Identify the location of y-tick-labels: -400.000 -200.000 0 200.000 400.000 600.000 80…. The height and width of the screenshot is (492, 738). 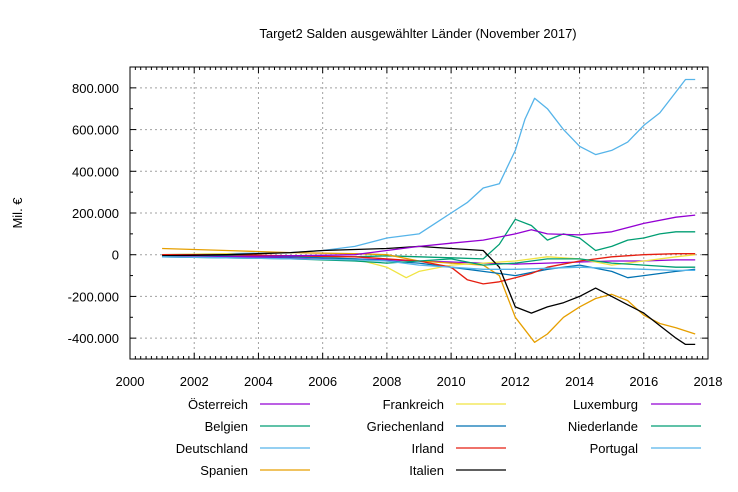
(93, 213).